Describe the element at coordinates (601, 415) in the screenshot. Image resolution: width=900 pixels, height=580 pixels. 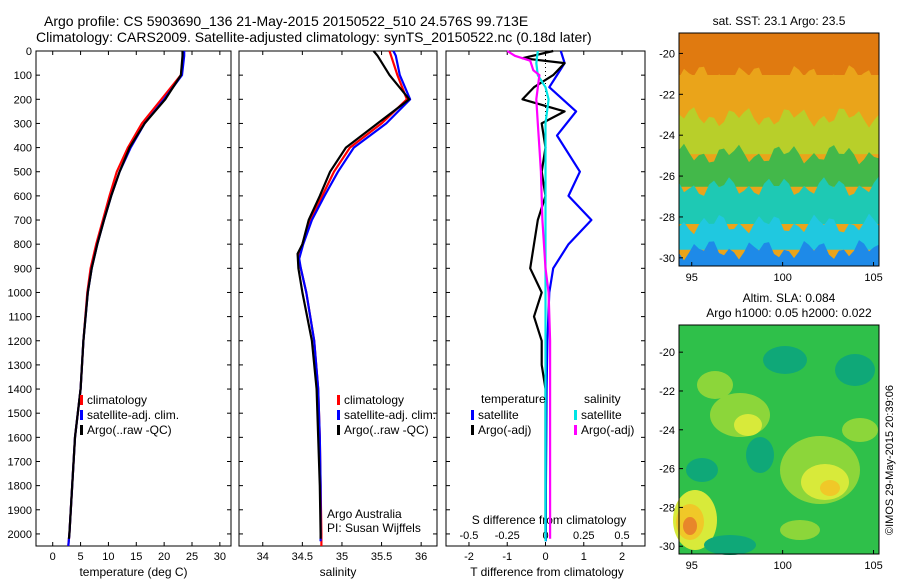
I see `sdiff-legend-label-0: satellite` at that location.